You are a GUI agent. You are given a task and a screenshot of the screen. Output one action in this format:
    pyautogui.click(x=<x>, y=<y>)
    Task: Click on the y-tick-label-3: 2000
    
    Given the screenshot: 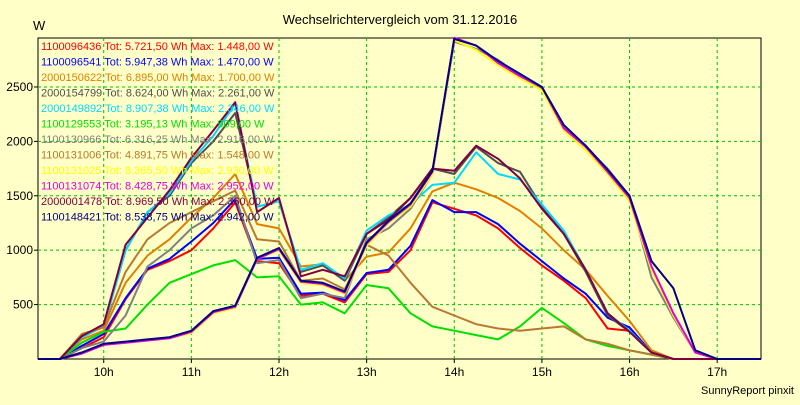 What is the action you would take?
    pyautogui.click(x=19, y=141)
    